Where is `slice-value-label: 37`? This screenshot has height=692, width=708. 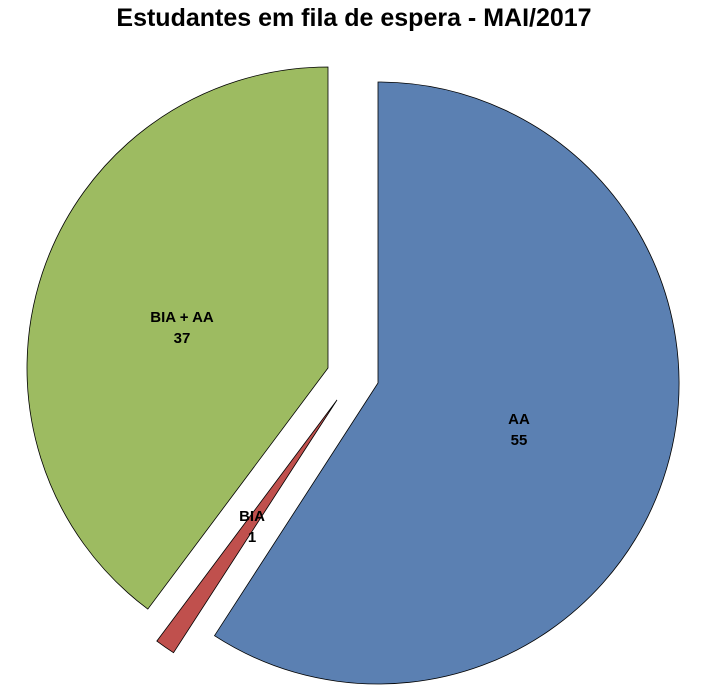
slice-value-label: 37 is located at coordinates (182, 338).